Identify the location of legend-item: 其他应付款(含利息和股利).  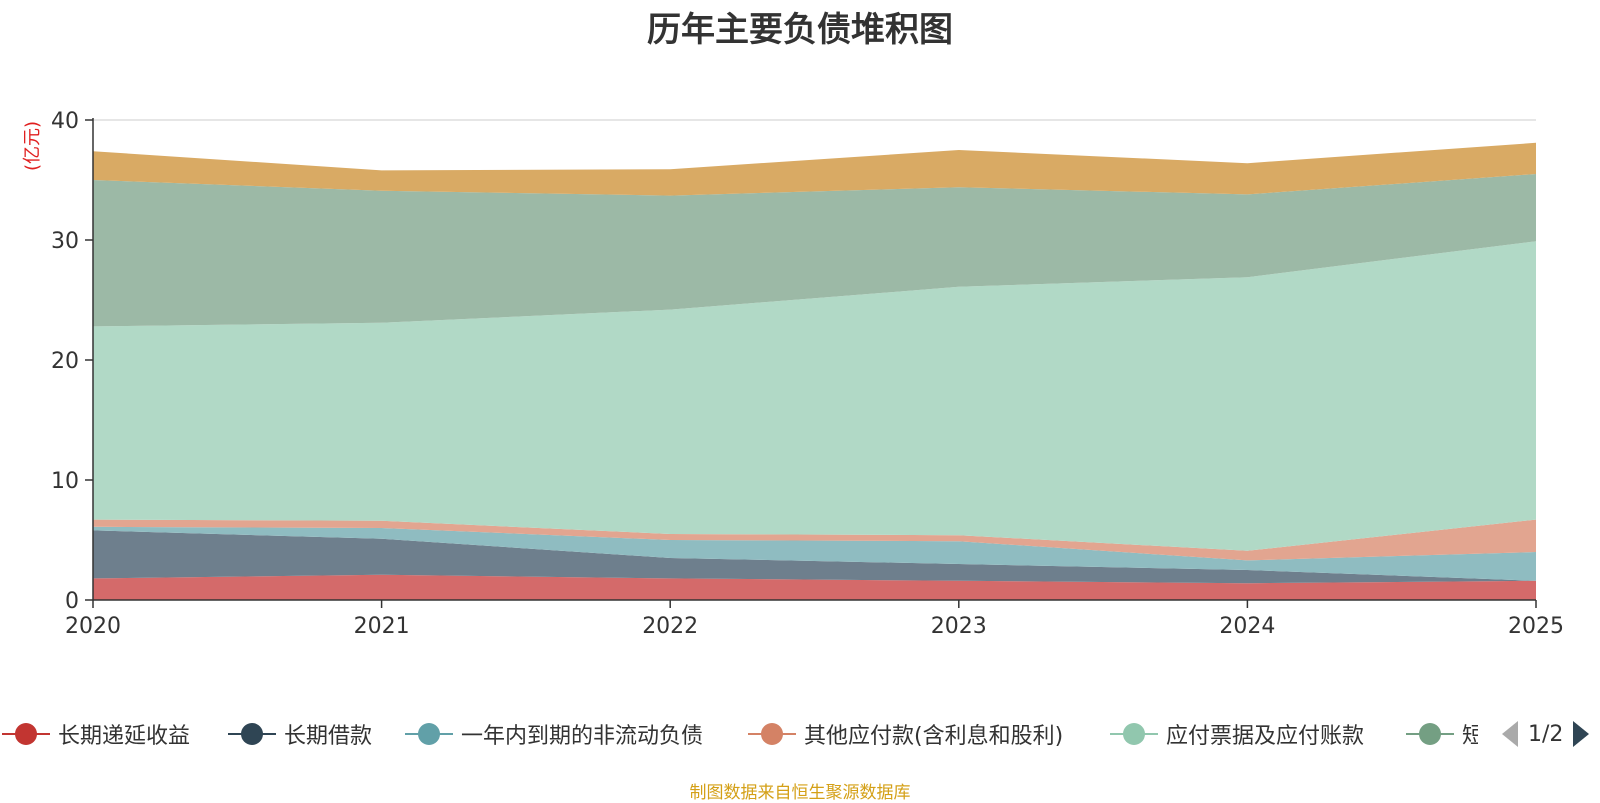
(905, 734).